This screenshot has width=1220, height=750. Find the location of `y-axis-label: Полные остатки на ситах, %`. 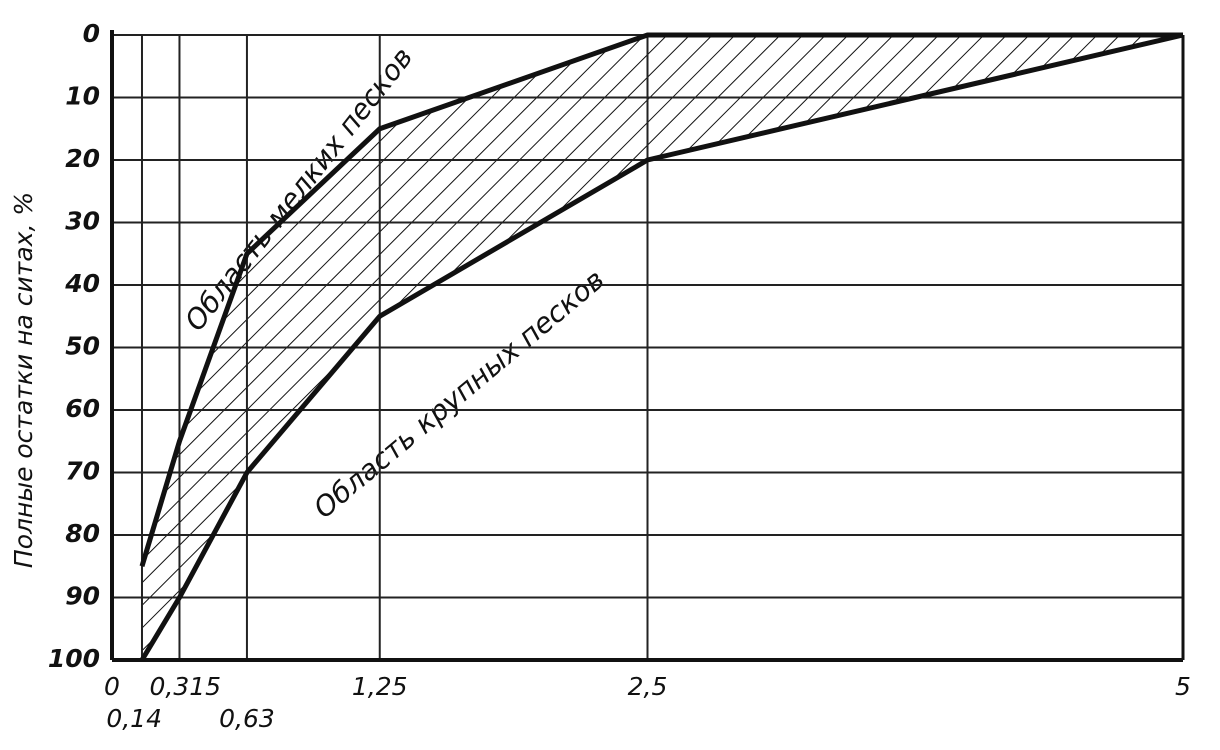

y-axis-label: Полные остатки на ситах, % is located at coordinates (23, 380).